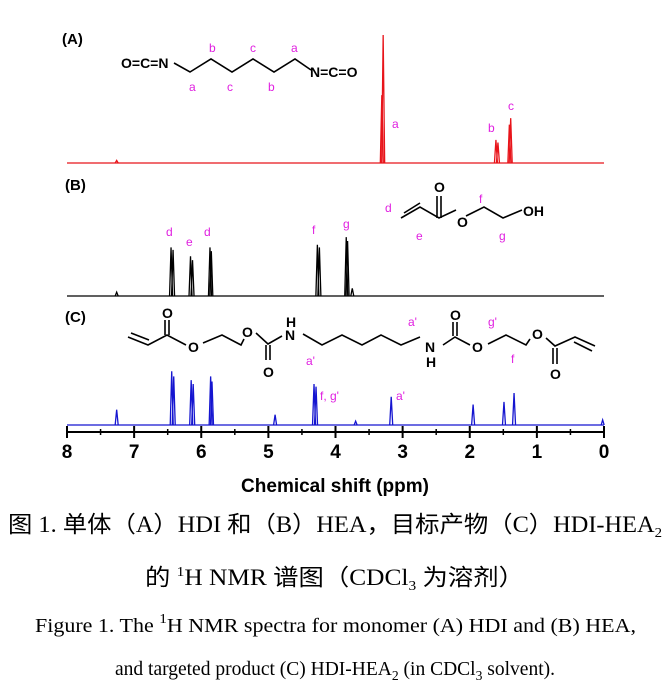 This screenshot has height=690, width=669. What do you see at coordinates (437, 669) in the screenshot?
I see `caption-text: (in CDCl` at bounding box center [437, 669].